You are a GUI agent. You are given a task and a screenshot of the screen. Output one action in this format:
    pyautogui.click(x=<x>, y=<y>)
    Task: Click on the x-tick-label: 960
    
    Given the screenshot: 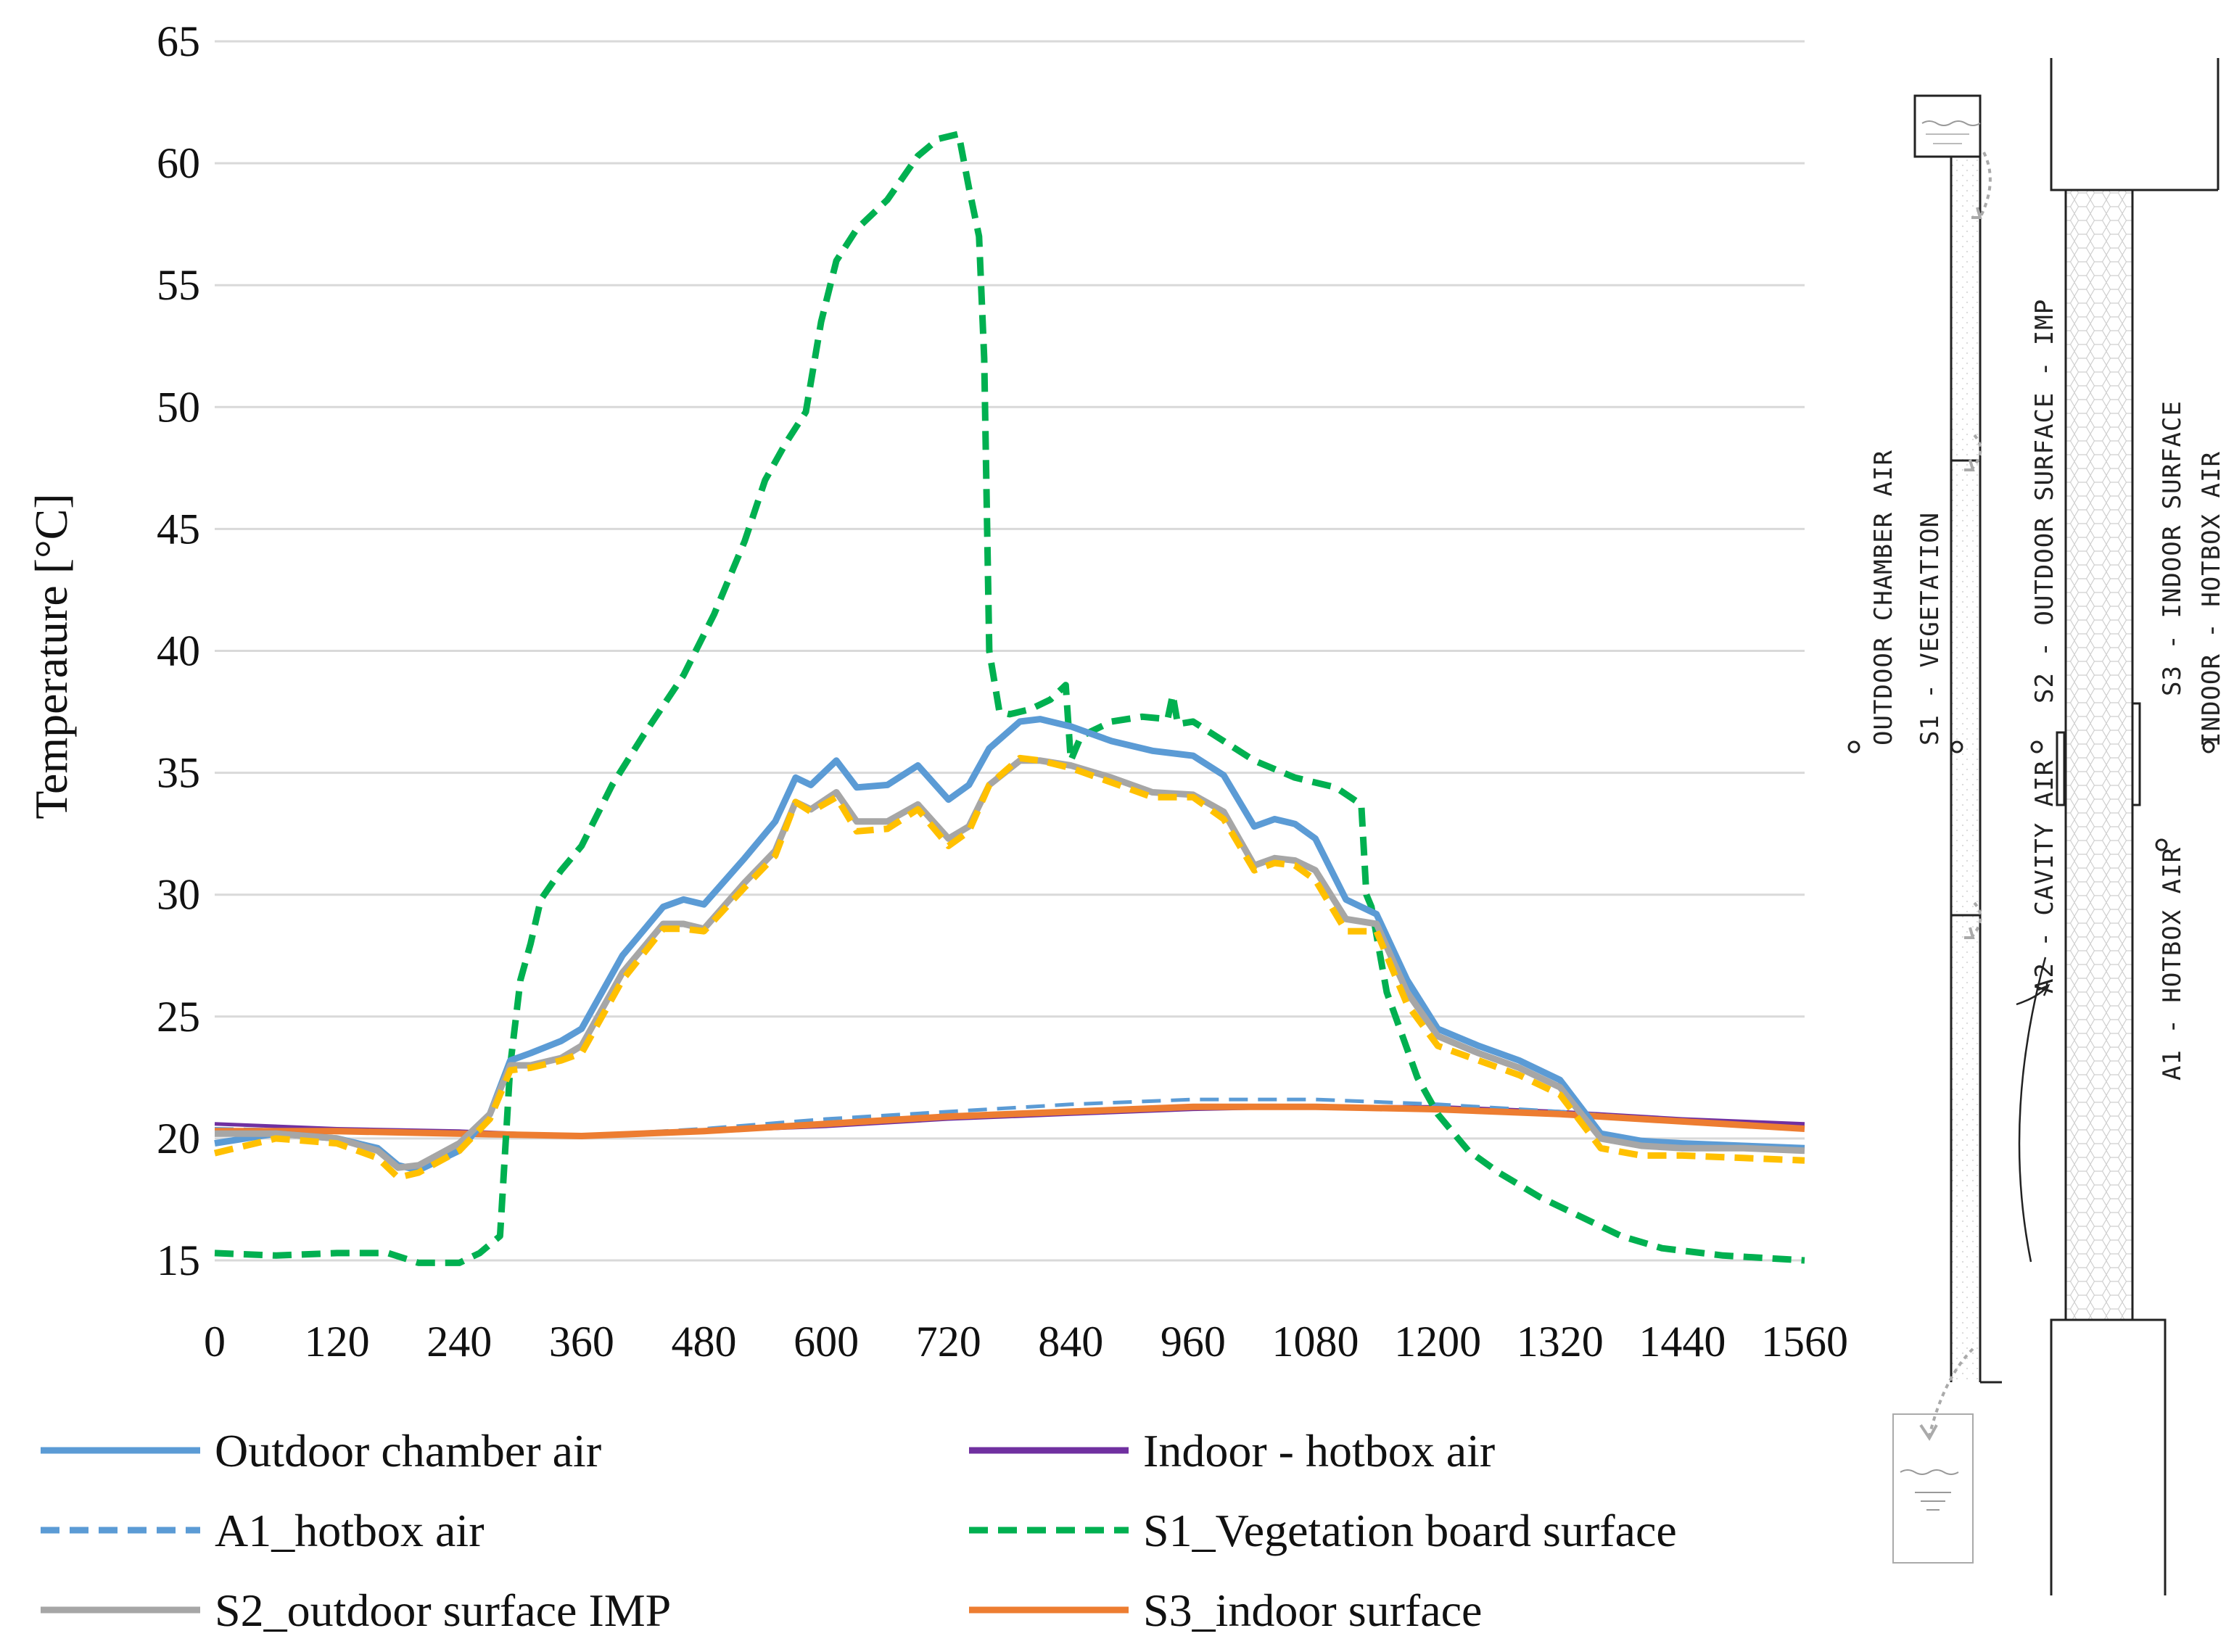 What is the action you would take?
    pyautogui.click(x=1194, y=1342)
    